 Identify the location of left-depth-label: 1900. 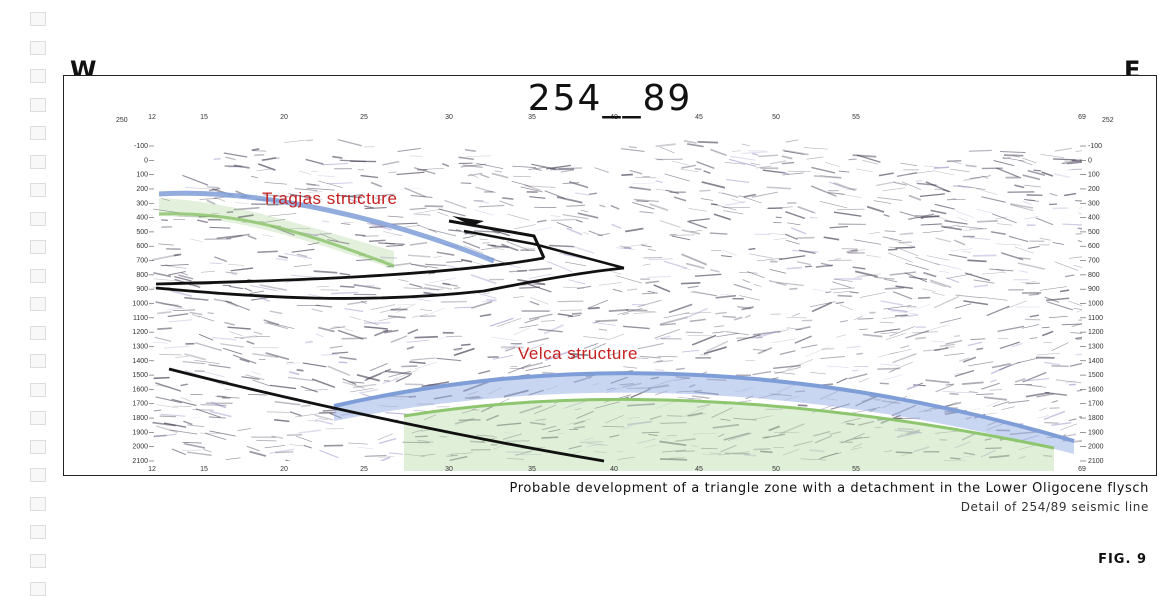
(140, 432).